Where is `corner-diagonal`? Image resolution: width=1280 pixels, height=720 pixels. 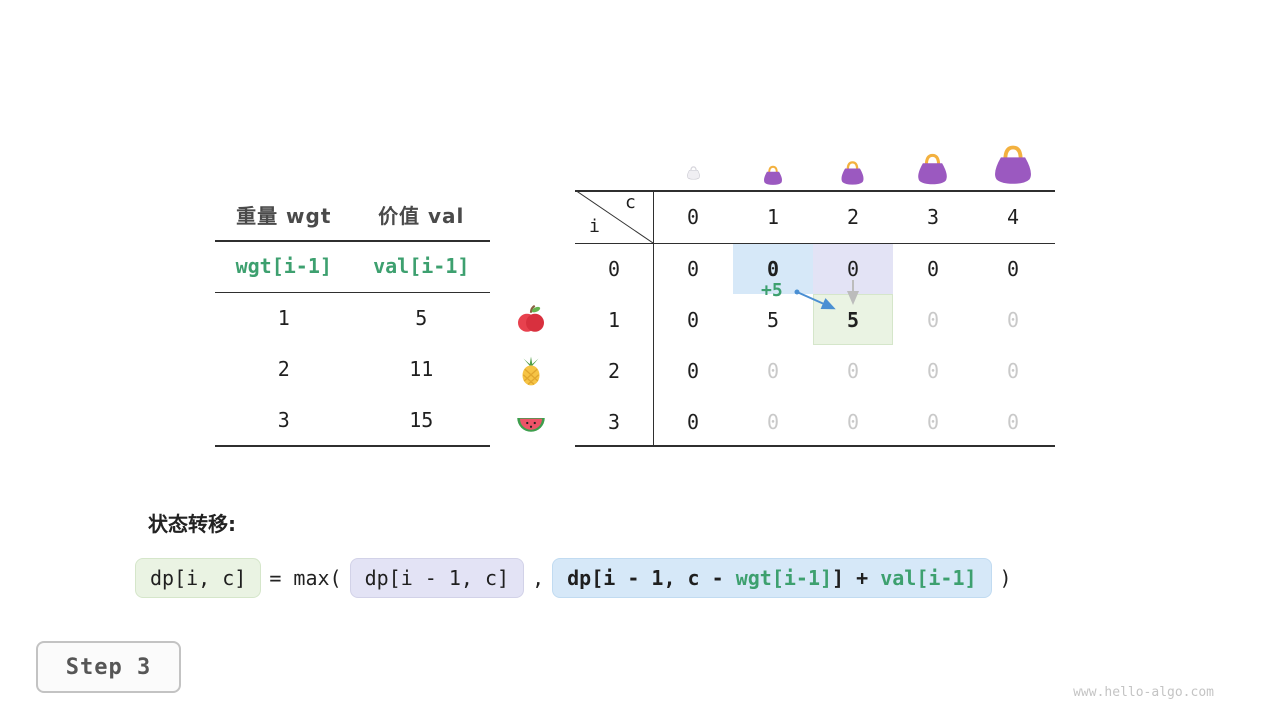 corner-diagonal is located at coordinates (614, 216).